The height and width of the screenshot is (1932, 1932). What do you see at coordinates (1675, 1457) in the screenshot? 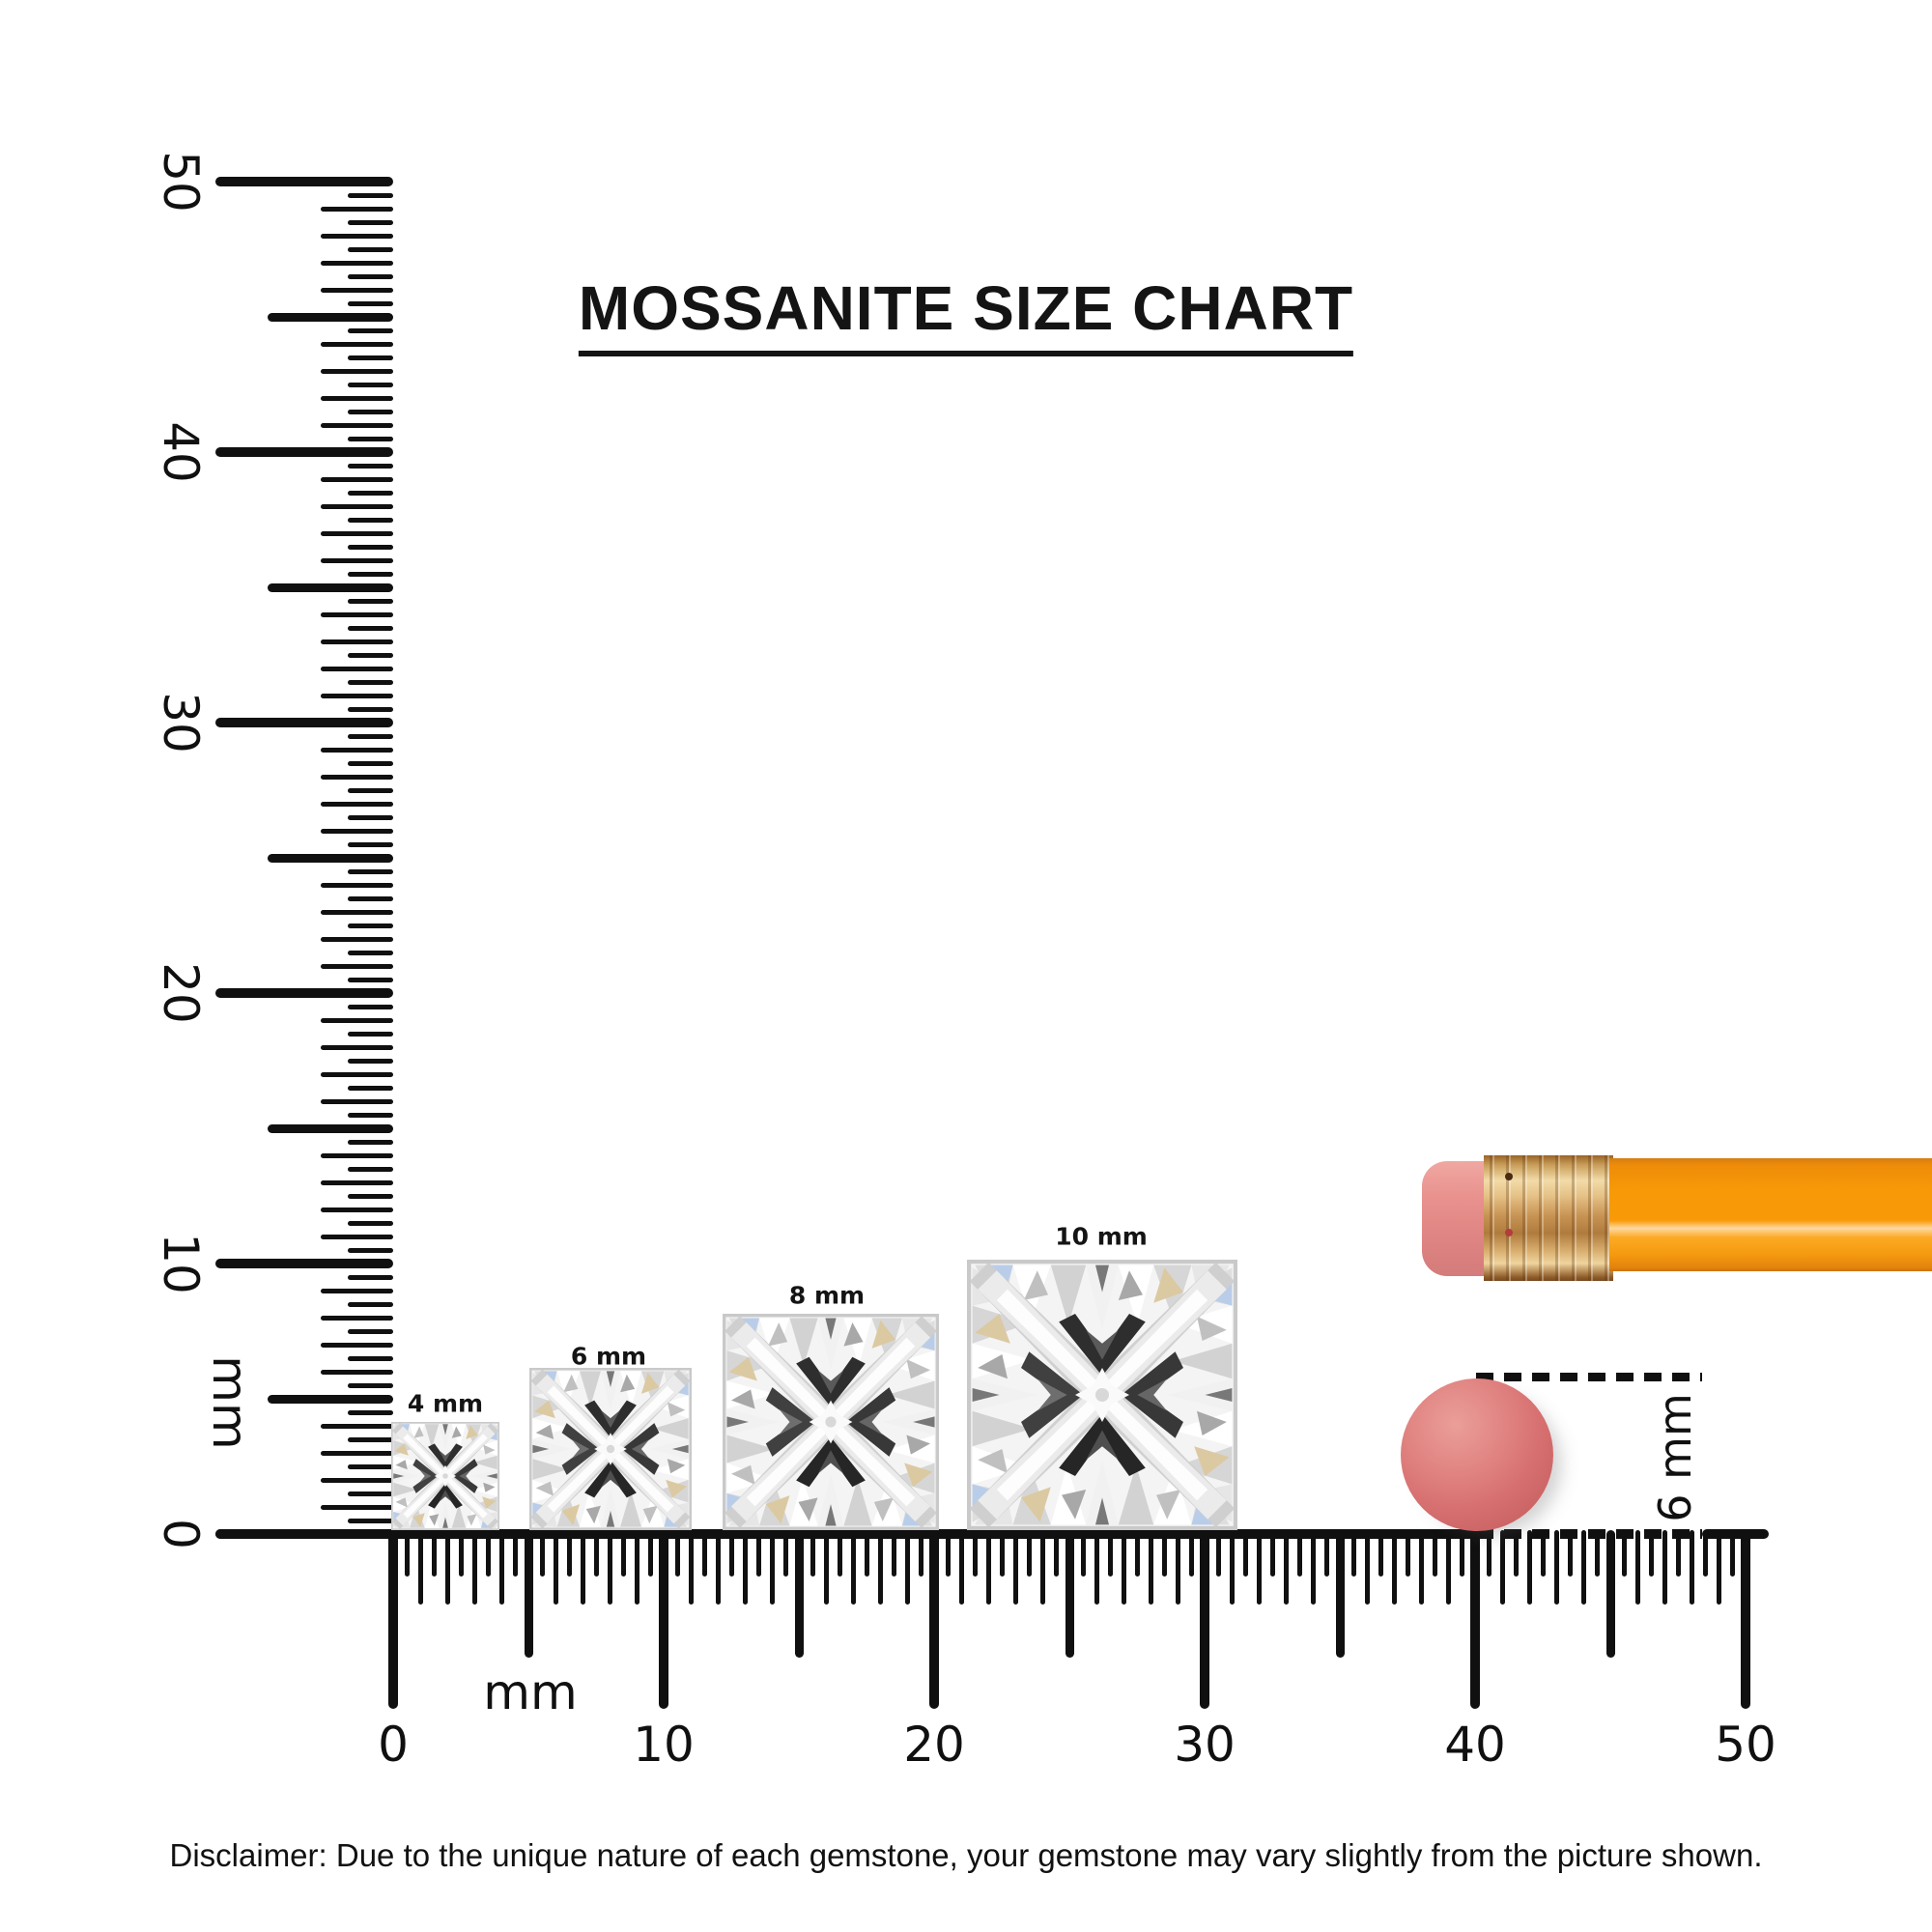
I see `eraser-diameter-label: 6 mm` at bounding box center [1675, 1457].